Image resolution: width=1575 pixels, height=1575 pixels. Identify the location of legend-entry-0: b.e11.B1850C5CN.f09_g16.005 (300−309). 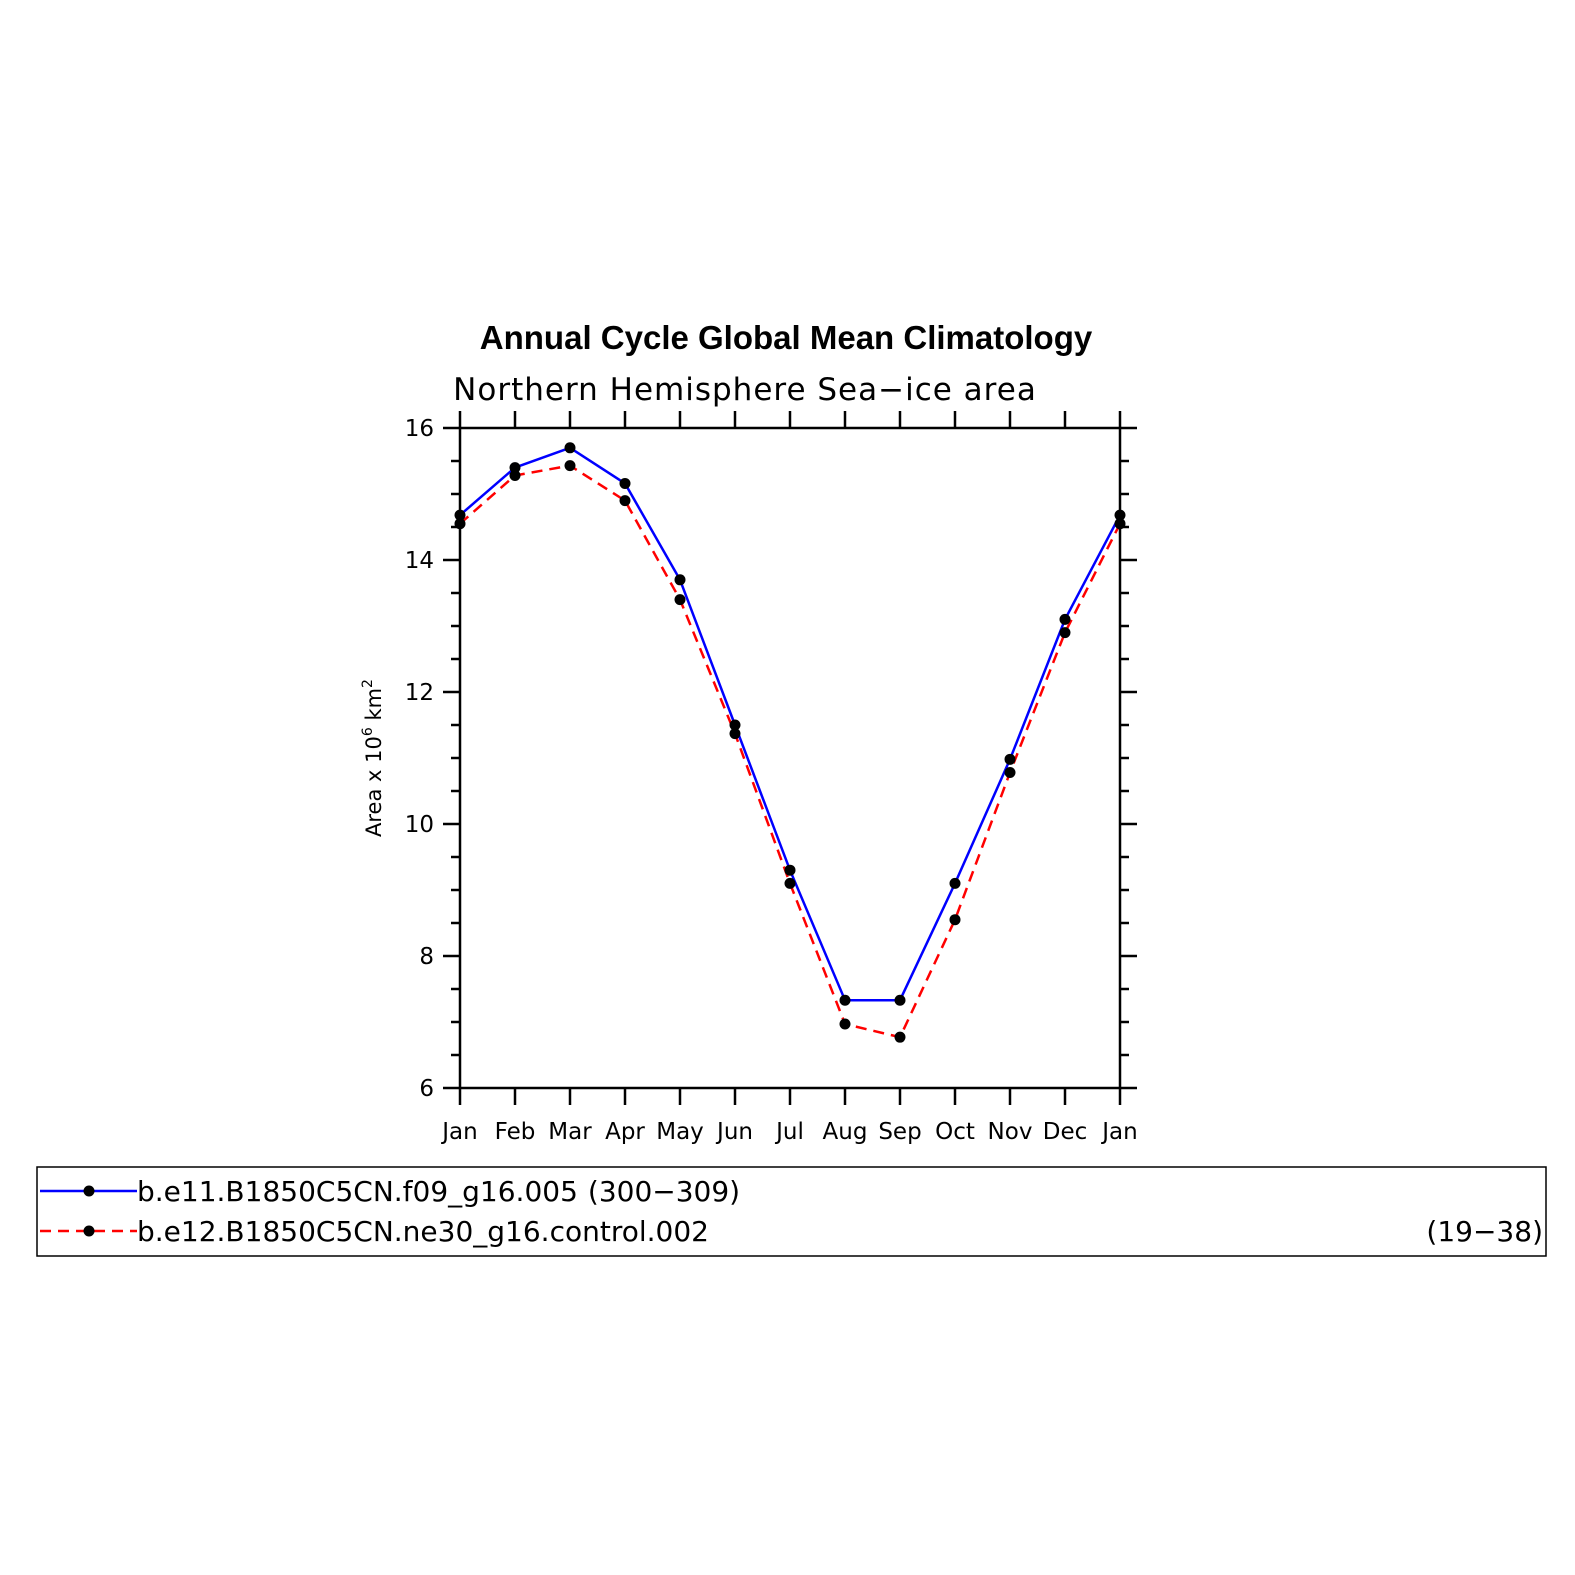
(390, 1191).